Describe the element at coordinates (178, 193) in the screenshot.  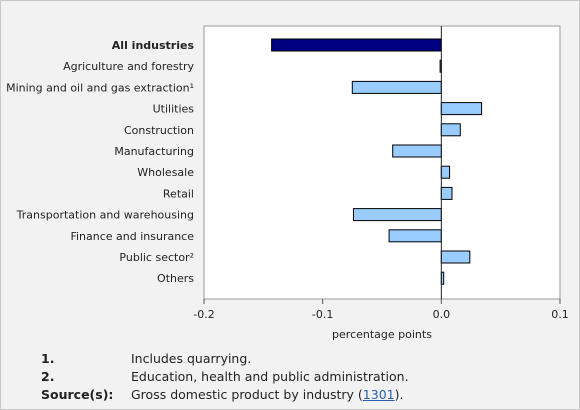
I see `category-label-7: Retail` at that location.